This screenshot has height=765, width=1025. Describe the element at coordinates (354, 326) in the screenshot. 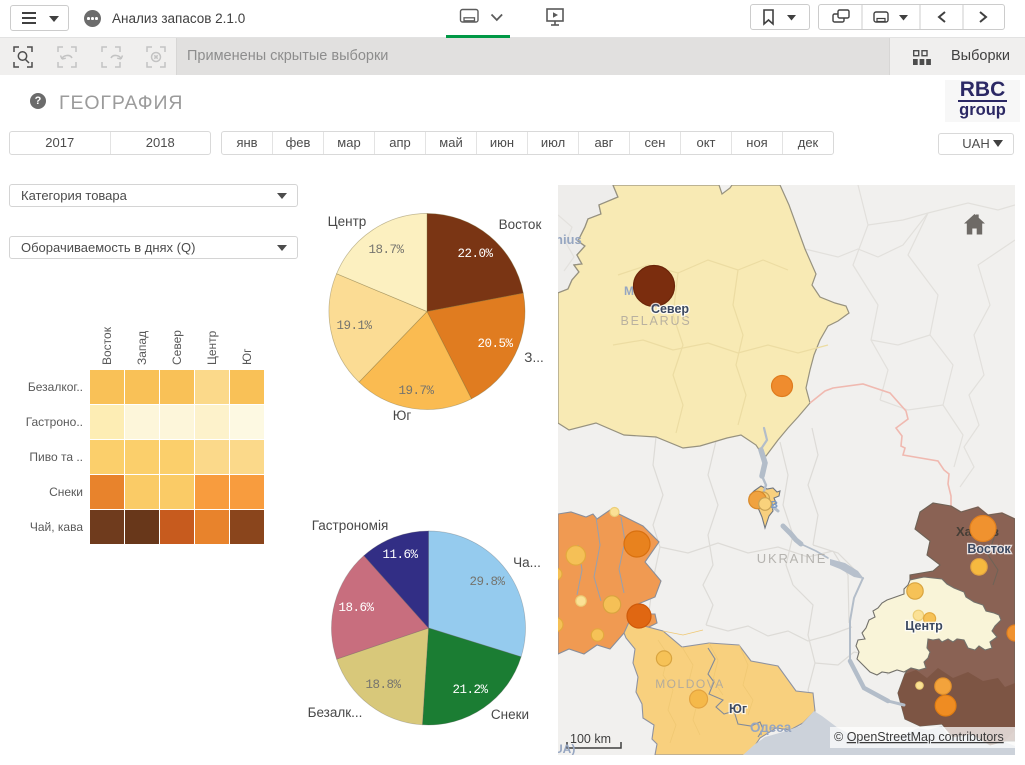

I see `svg-text: 19.1%` at that location.